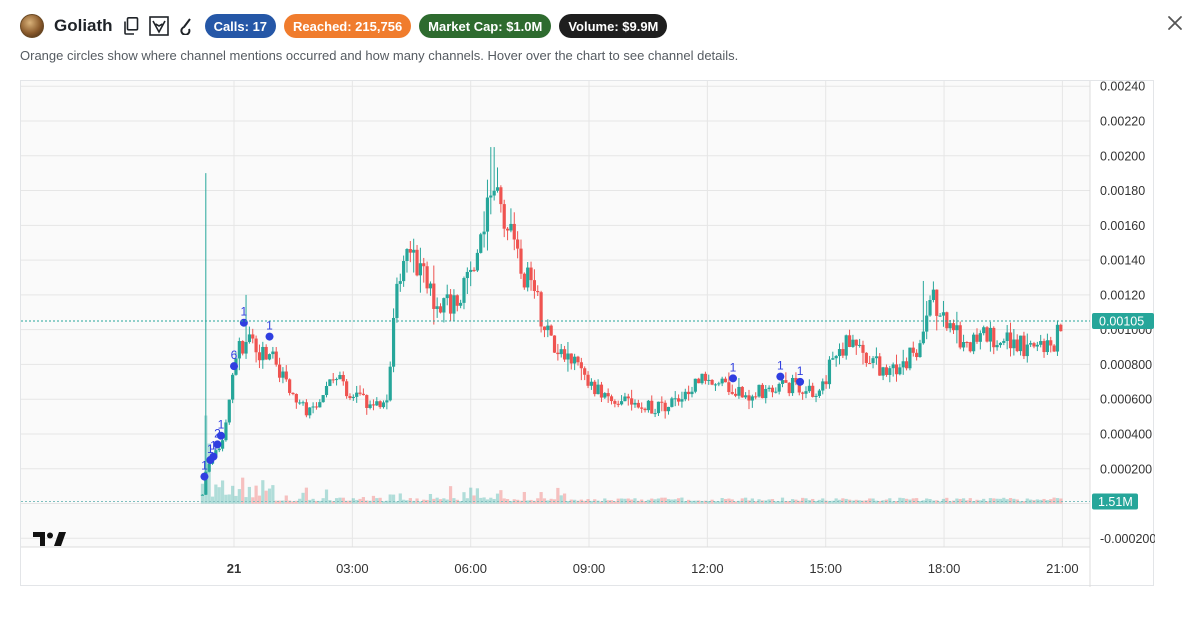 This screenshot has height=622, width=1200. I want to click on y-tick-label: 0.00180, so click(1122, 191).